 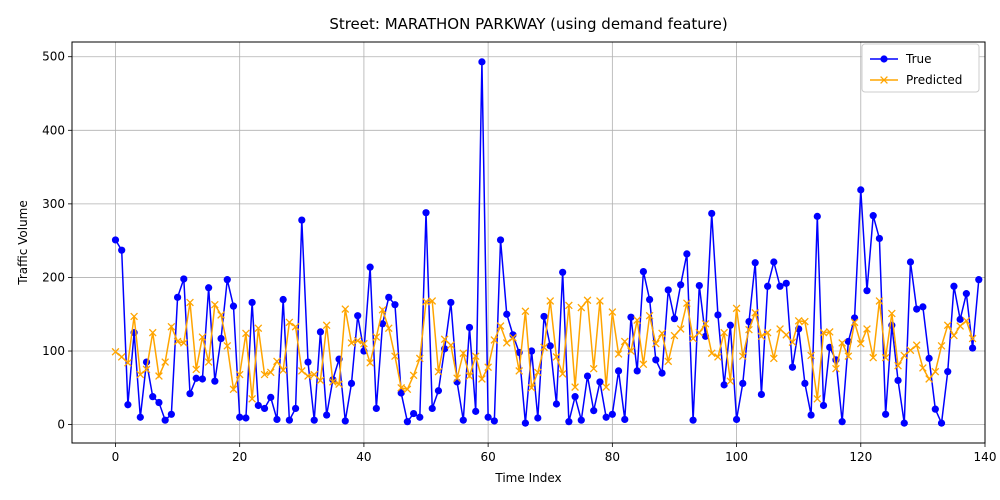 I want to click on x-tick-label: 80, so click(x=612, y=457).